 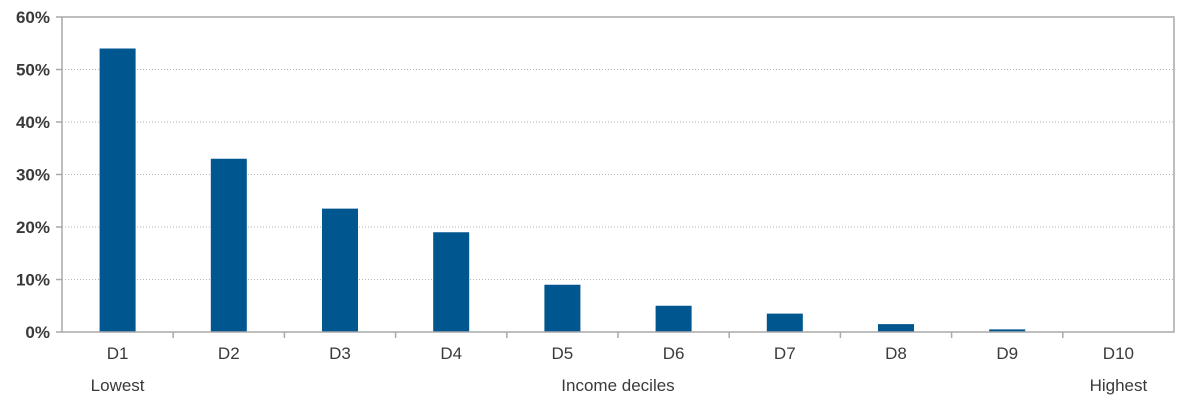 I want to click on x-axis-high-end-label: Highest, so click(x=1119, y=385).